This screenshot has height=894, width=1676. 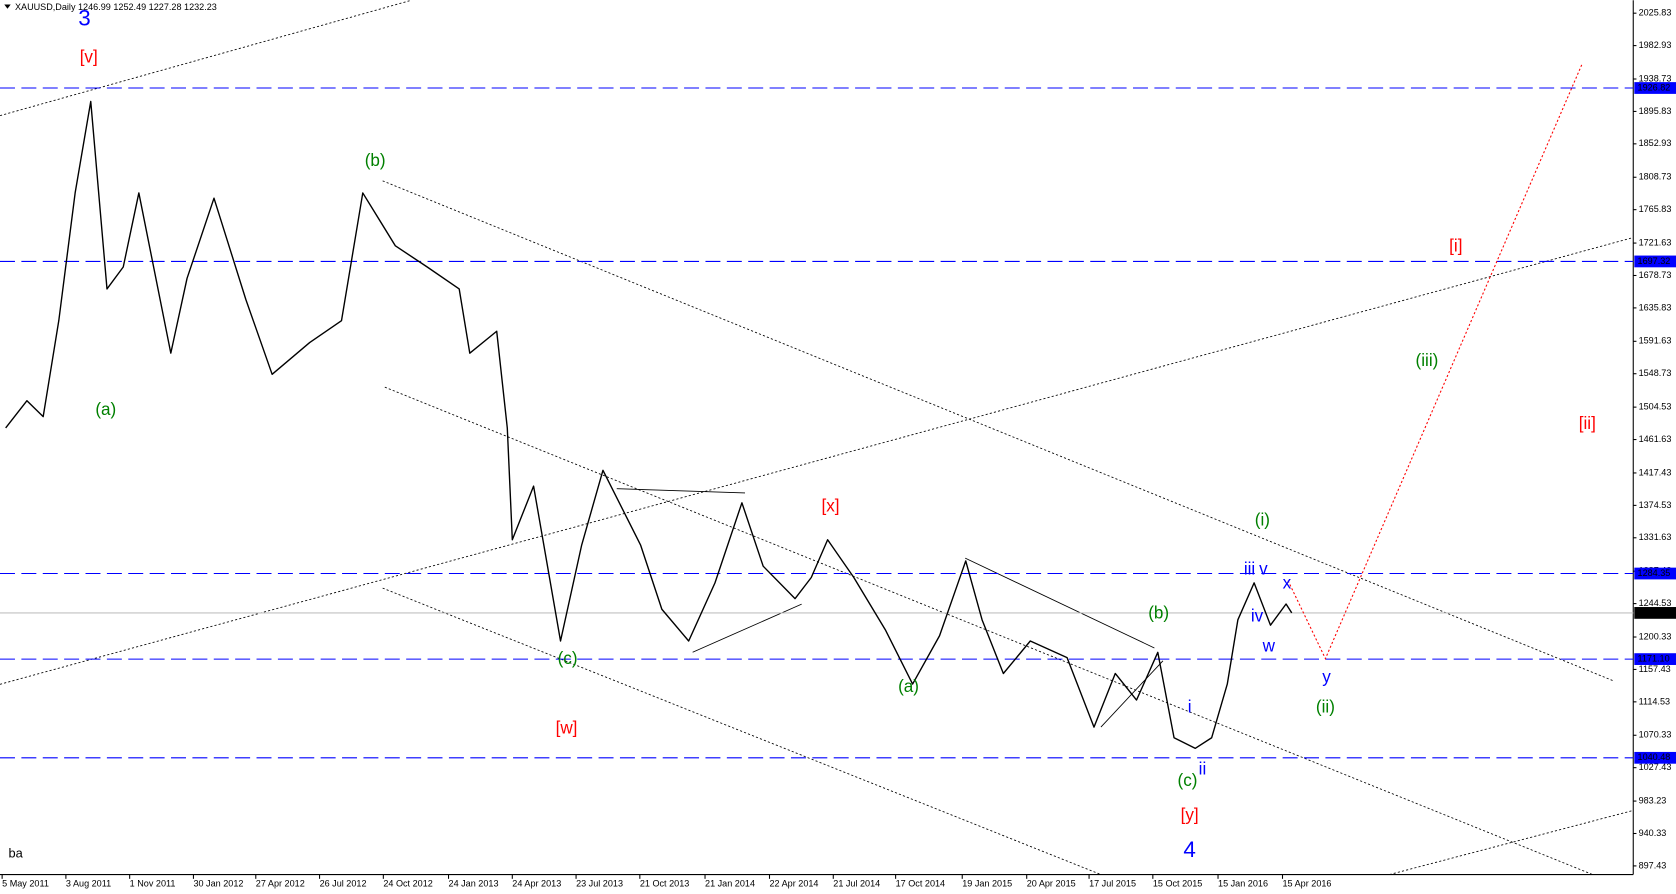 What do you see at coordinates (1655, 209) in the screenshot?
I see `y-tick-label: 1765.83` at bounding box center [1655, 209].